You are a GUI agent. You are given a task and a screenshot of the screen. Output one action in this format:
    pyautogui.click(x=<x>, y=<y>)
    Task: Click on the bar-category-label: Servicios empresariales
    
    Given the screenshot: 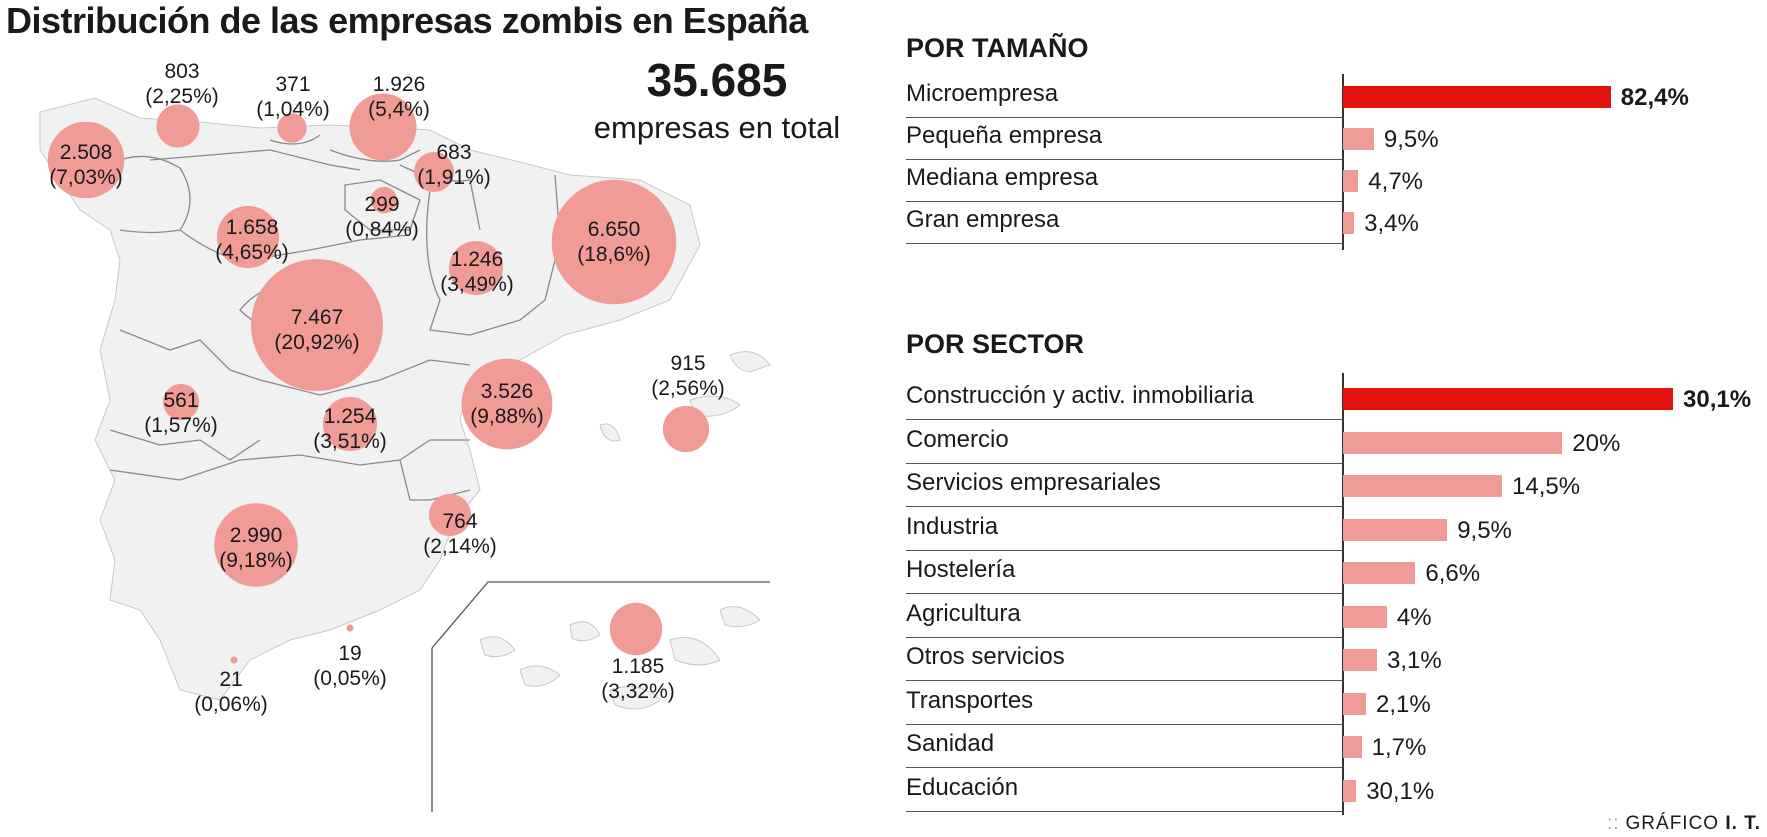 What is the action you would take?
    pyautogui.click(x=1033, y=482)
    